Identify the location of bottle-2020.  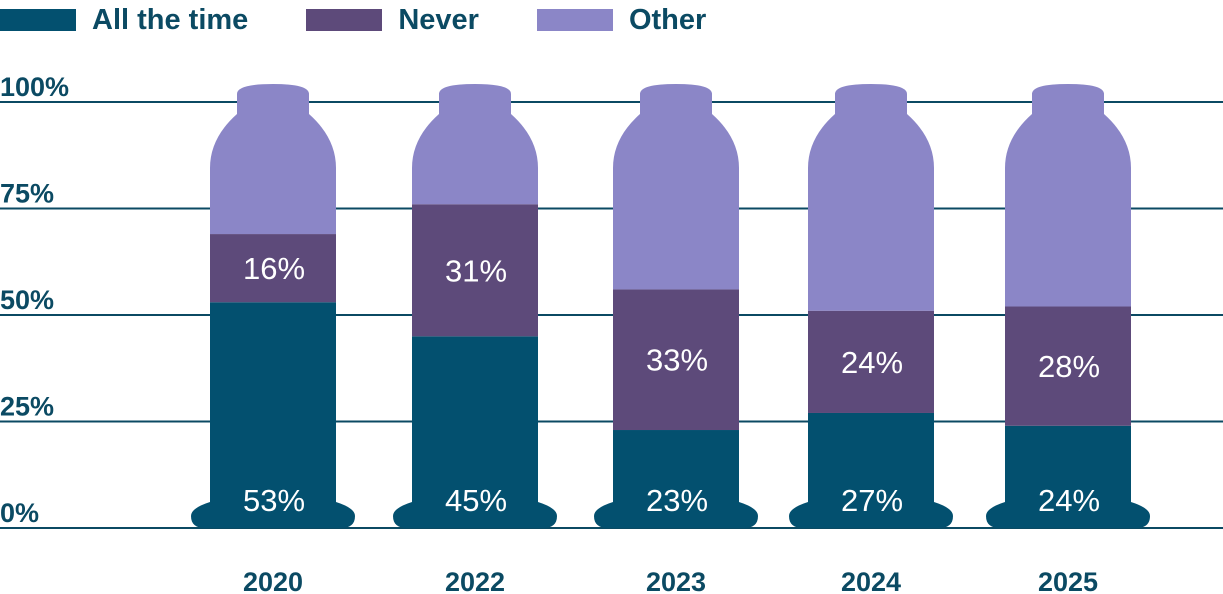
(273, 306).